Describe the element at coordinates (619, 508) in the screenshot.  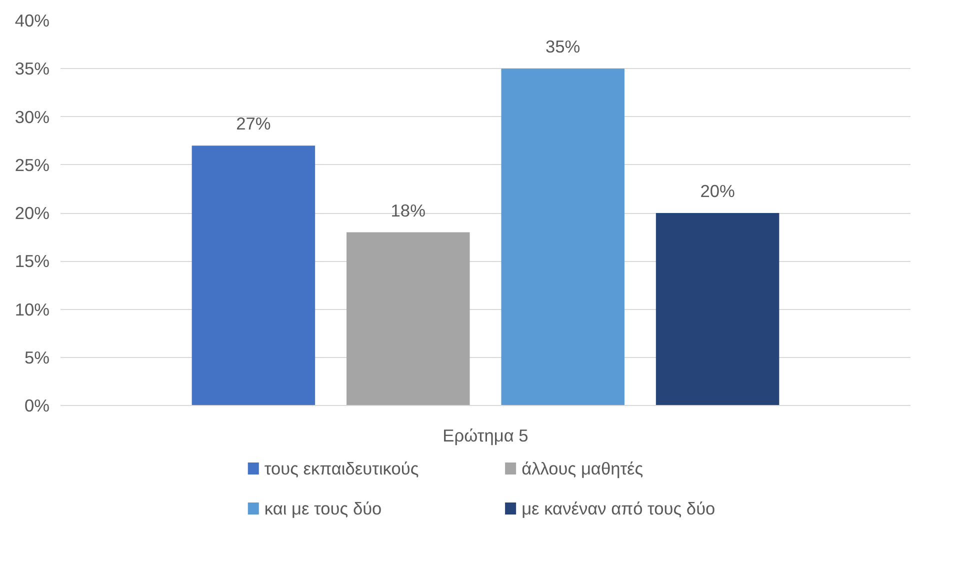
I see `legend-label: με κανέναν από τους δύο` at that location.